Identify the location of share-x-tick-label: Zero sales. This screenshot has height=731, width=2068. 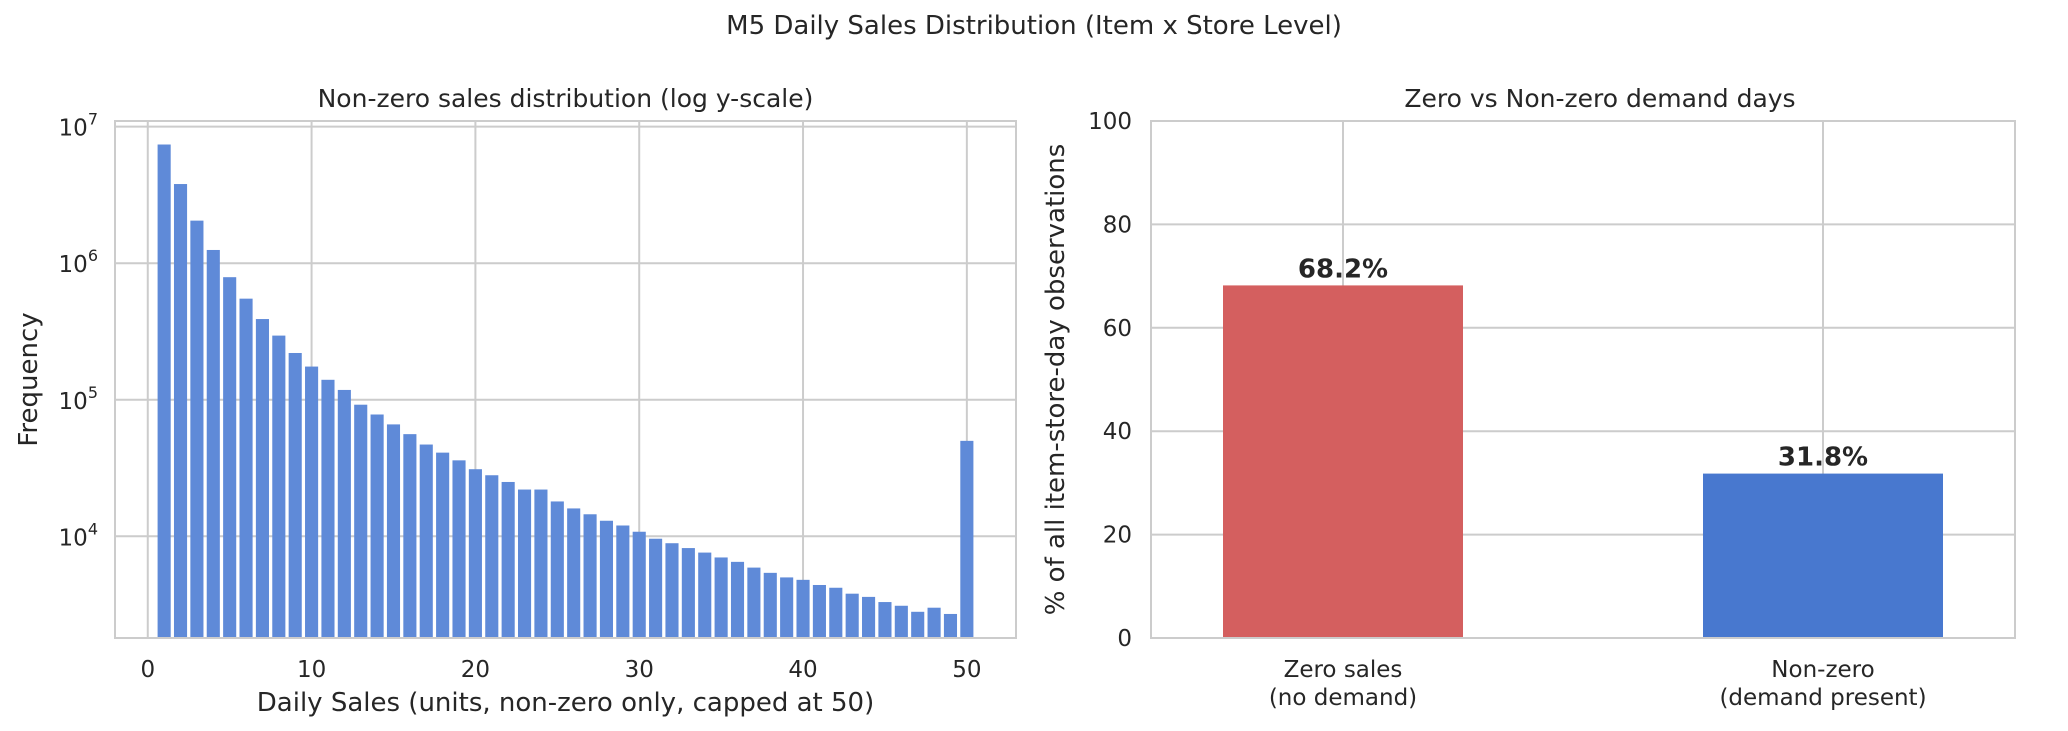
(1343, 670).